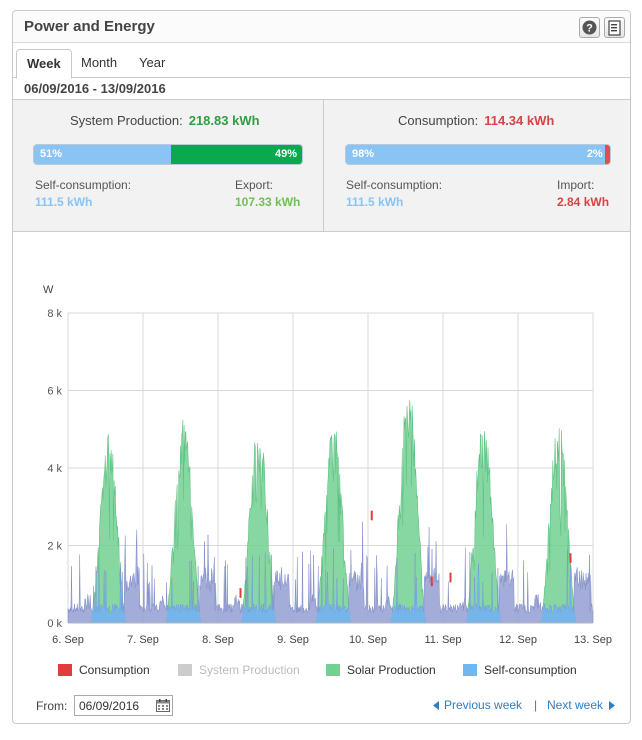  What do you see at coordinates (95, 88) in the screenshot?
I see `date-range: 06/09/2016 - 13/09/2016` at bounding box center [95, 88].